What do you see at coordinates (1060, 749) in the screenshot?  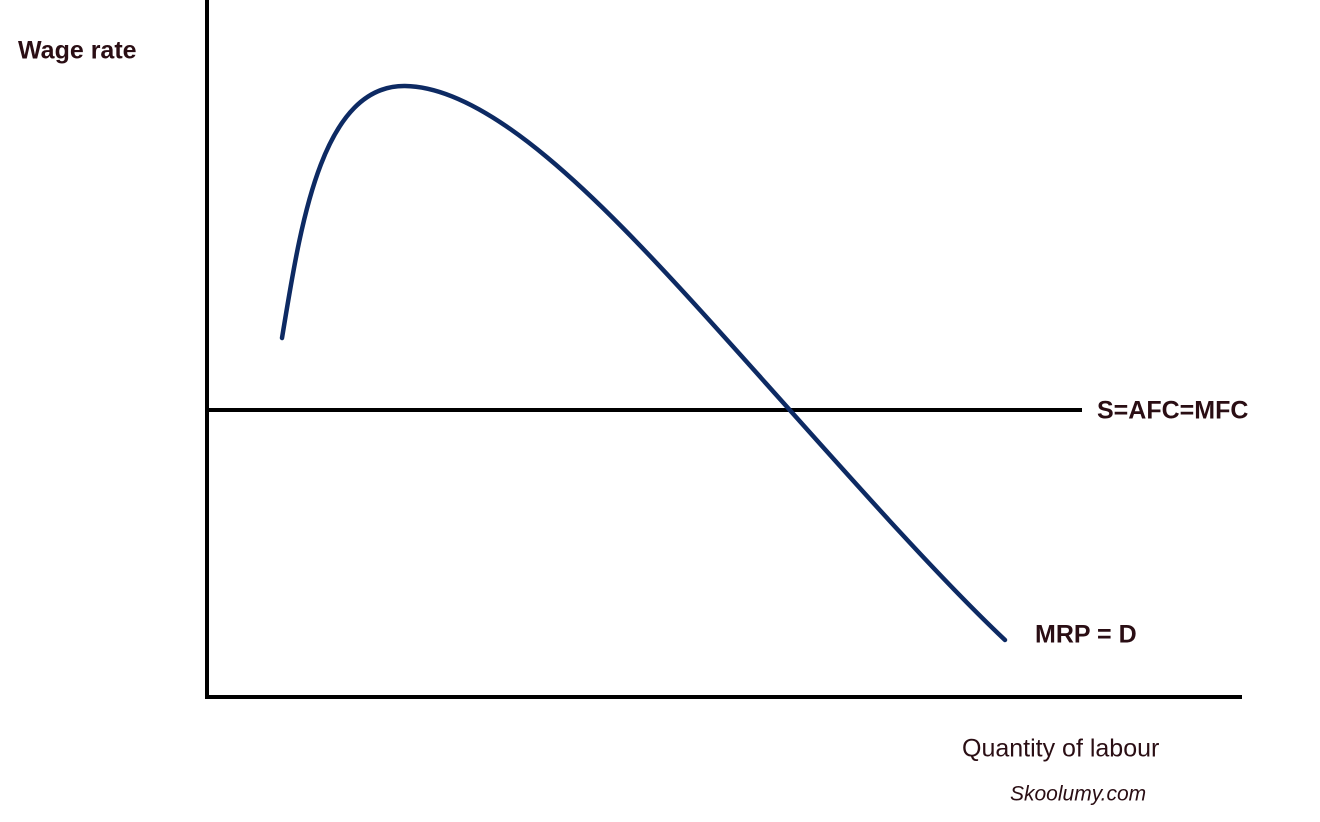 I see `x-axis-label: Quantity of labour` at bounding box center [1060, 749].